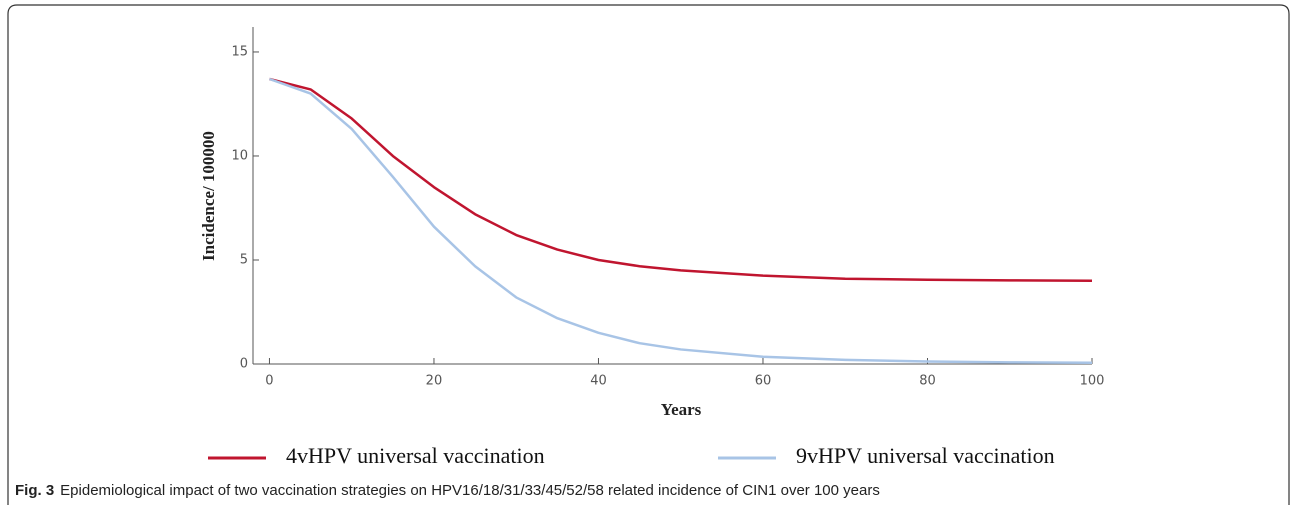 This screenshot has height=514, width=1292. What do you see at coordinates (681, 409) in the screenshot?
I see `x-axis-label: Years` at bounding box center [681, 409].